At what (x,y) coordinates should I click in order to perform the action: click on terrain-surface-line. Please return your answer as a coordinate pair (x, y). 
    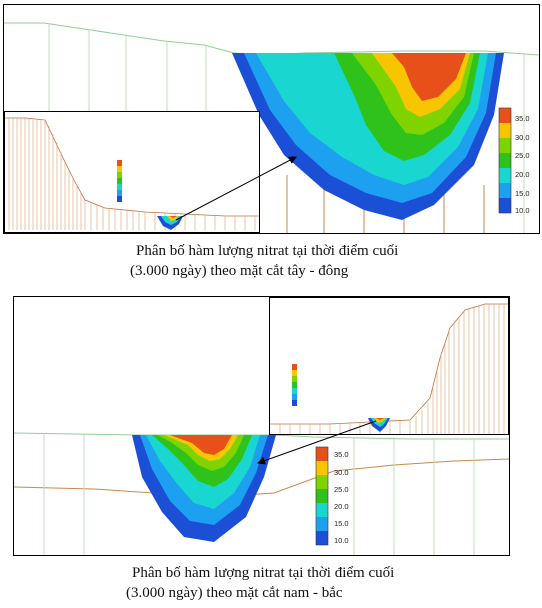
    Looking at the image, I should click on (271, 39).